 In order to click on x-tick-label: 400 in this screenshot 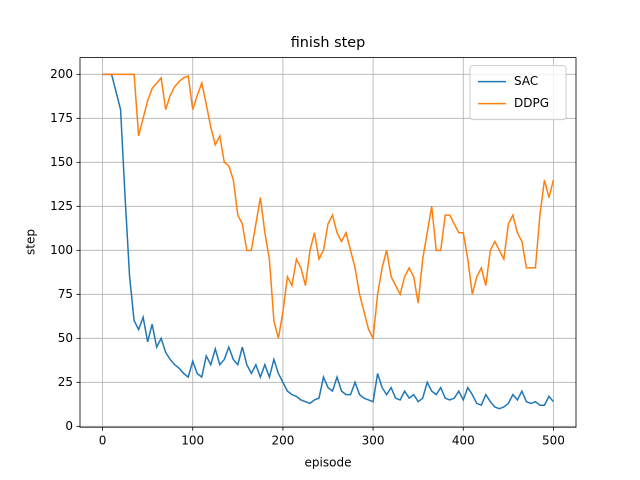, I will do `click(463, 441)`.